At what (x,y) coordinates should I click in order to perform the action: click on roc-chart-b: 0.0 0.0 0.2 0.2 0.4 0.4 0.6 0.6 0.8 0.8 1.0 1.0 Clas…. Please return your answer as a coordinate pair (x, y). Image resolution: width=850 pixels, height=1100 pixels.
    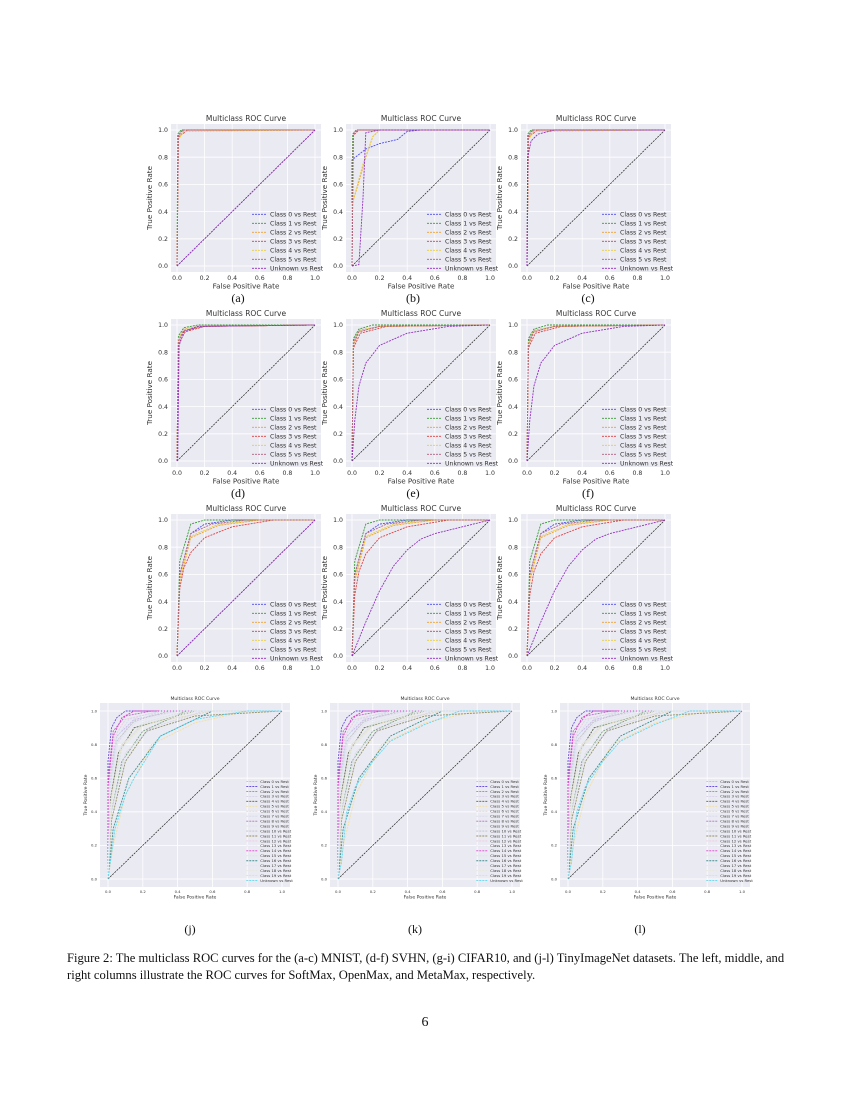
    Looking at the image, I should click on (409, 202).